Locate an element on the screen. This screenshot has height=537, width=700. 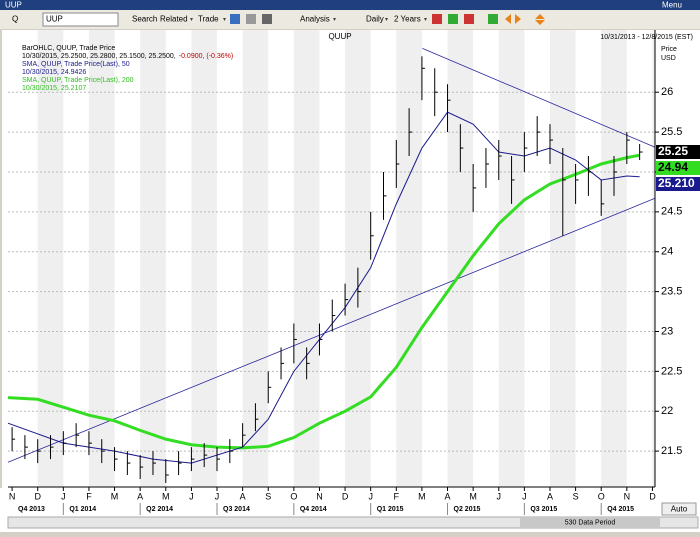
y-tick-label: 24.5 is located at coordinates (671, 212).